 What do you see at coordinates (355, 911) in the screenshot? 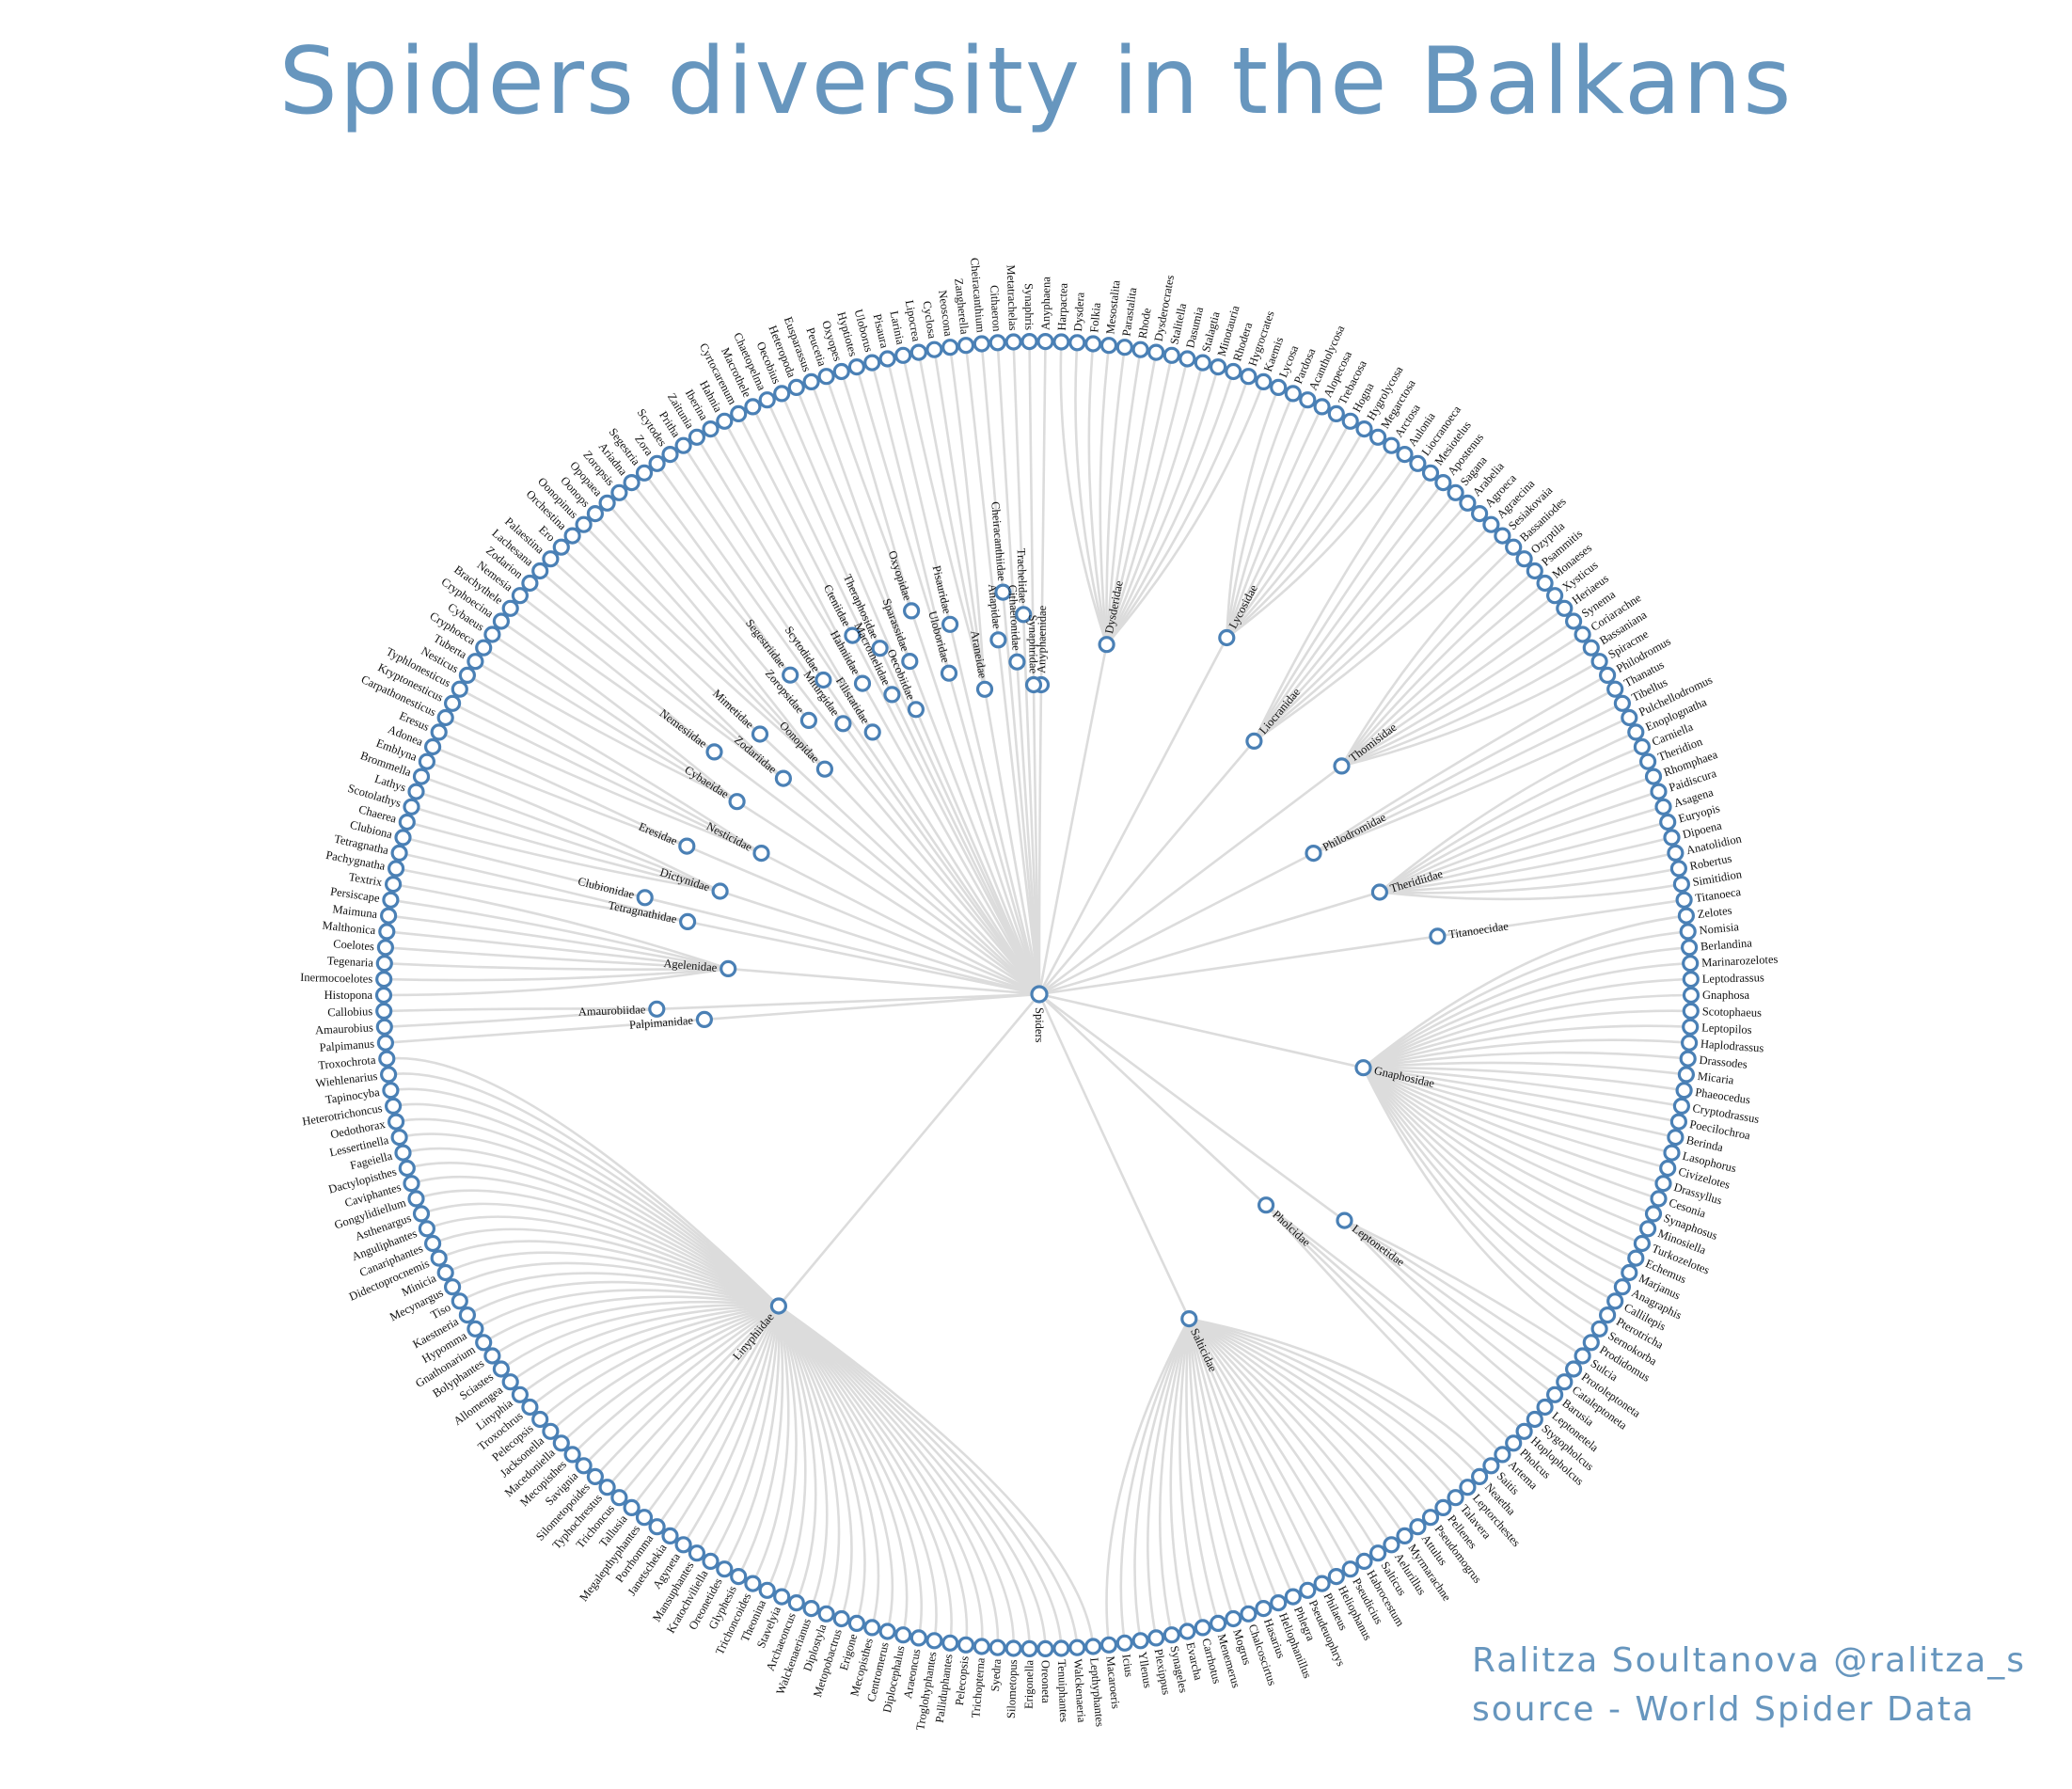
I see `genus-label: Maimuna` at bounding box center [355, 911].